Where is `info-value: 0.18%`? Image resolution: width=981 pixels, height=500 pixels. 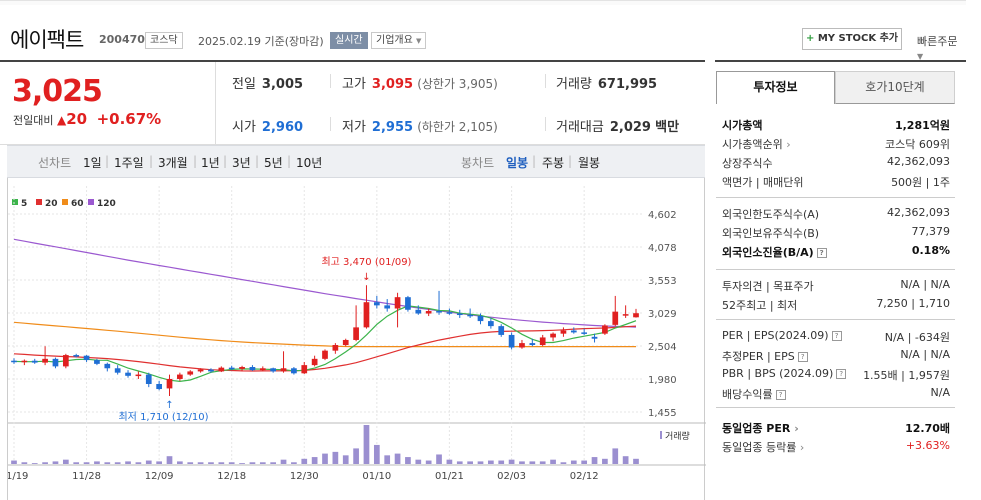 info-value: 0.18% is located at coordinates (930, 250).